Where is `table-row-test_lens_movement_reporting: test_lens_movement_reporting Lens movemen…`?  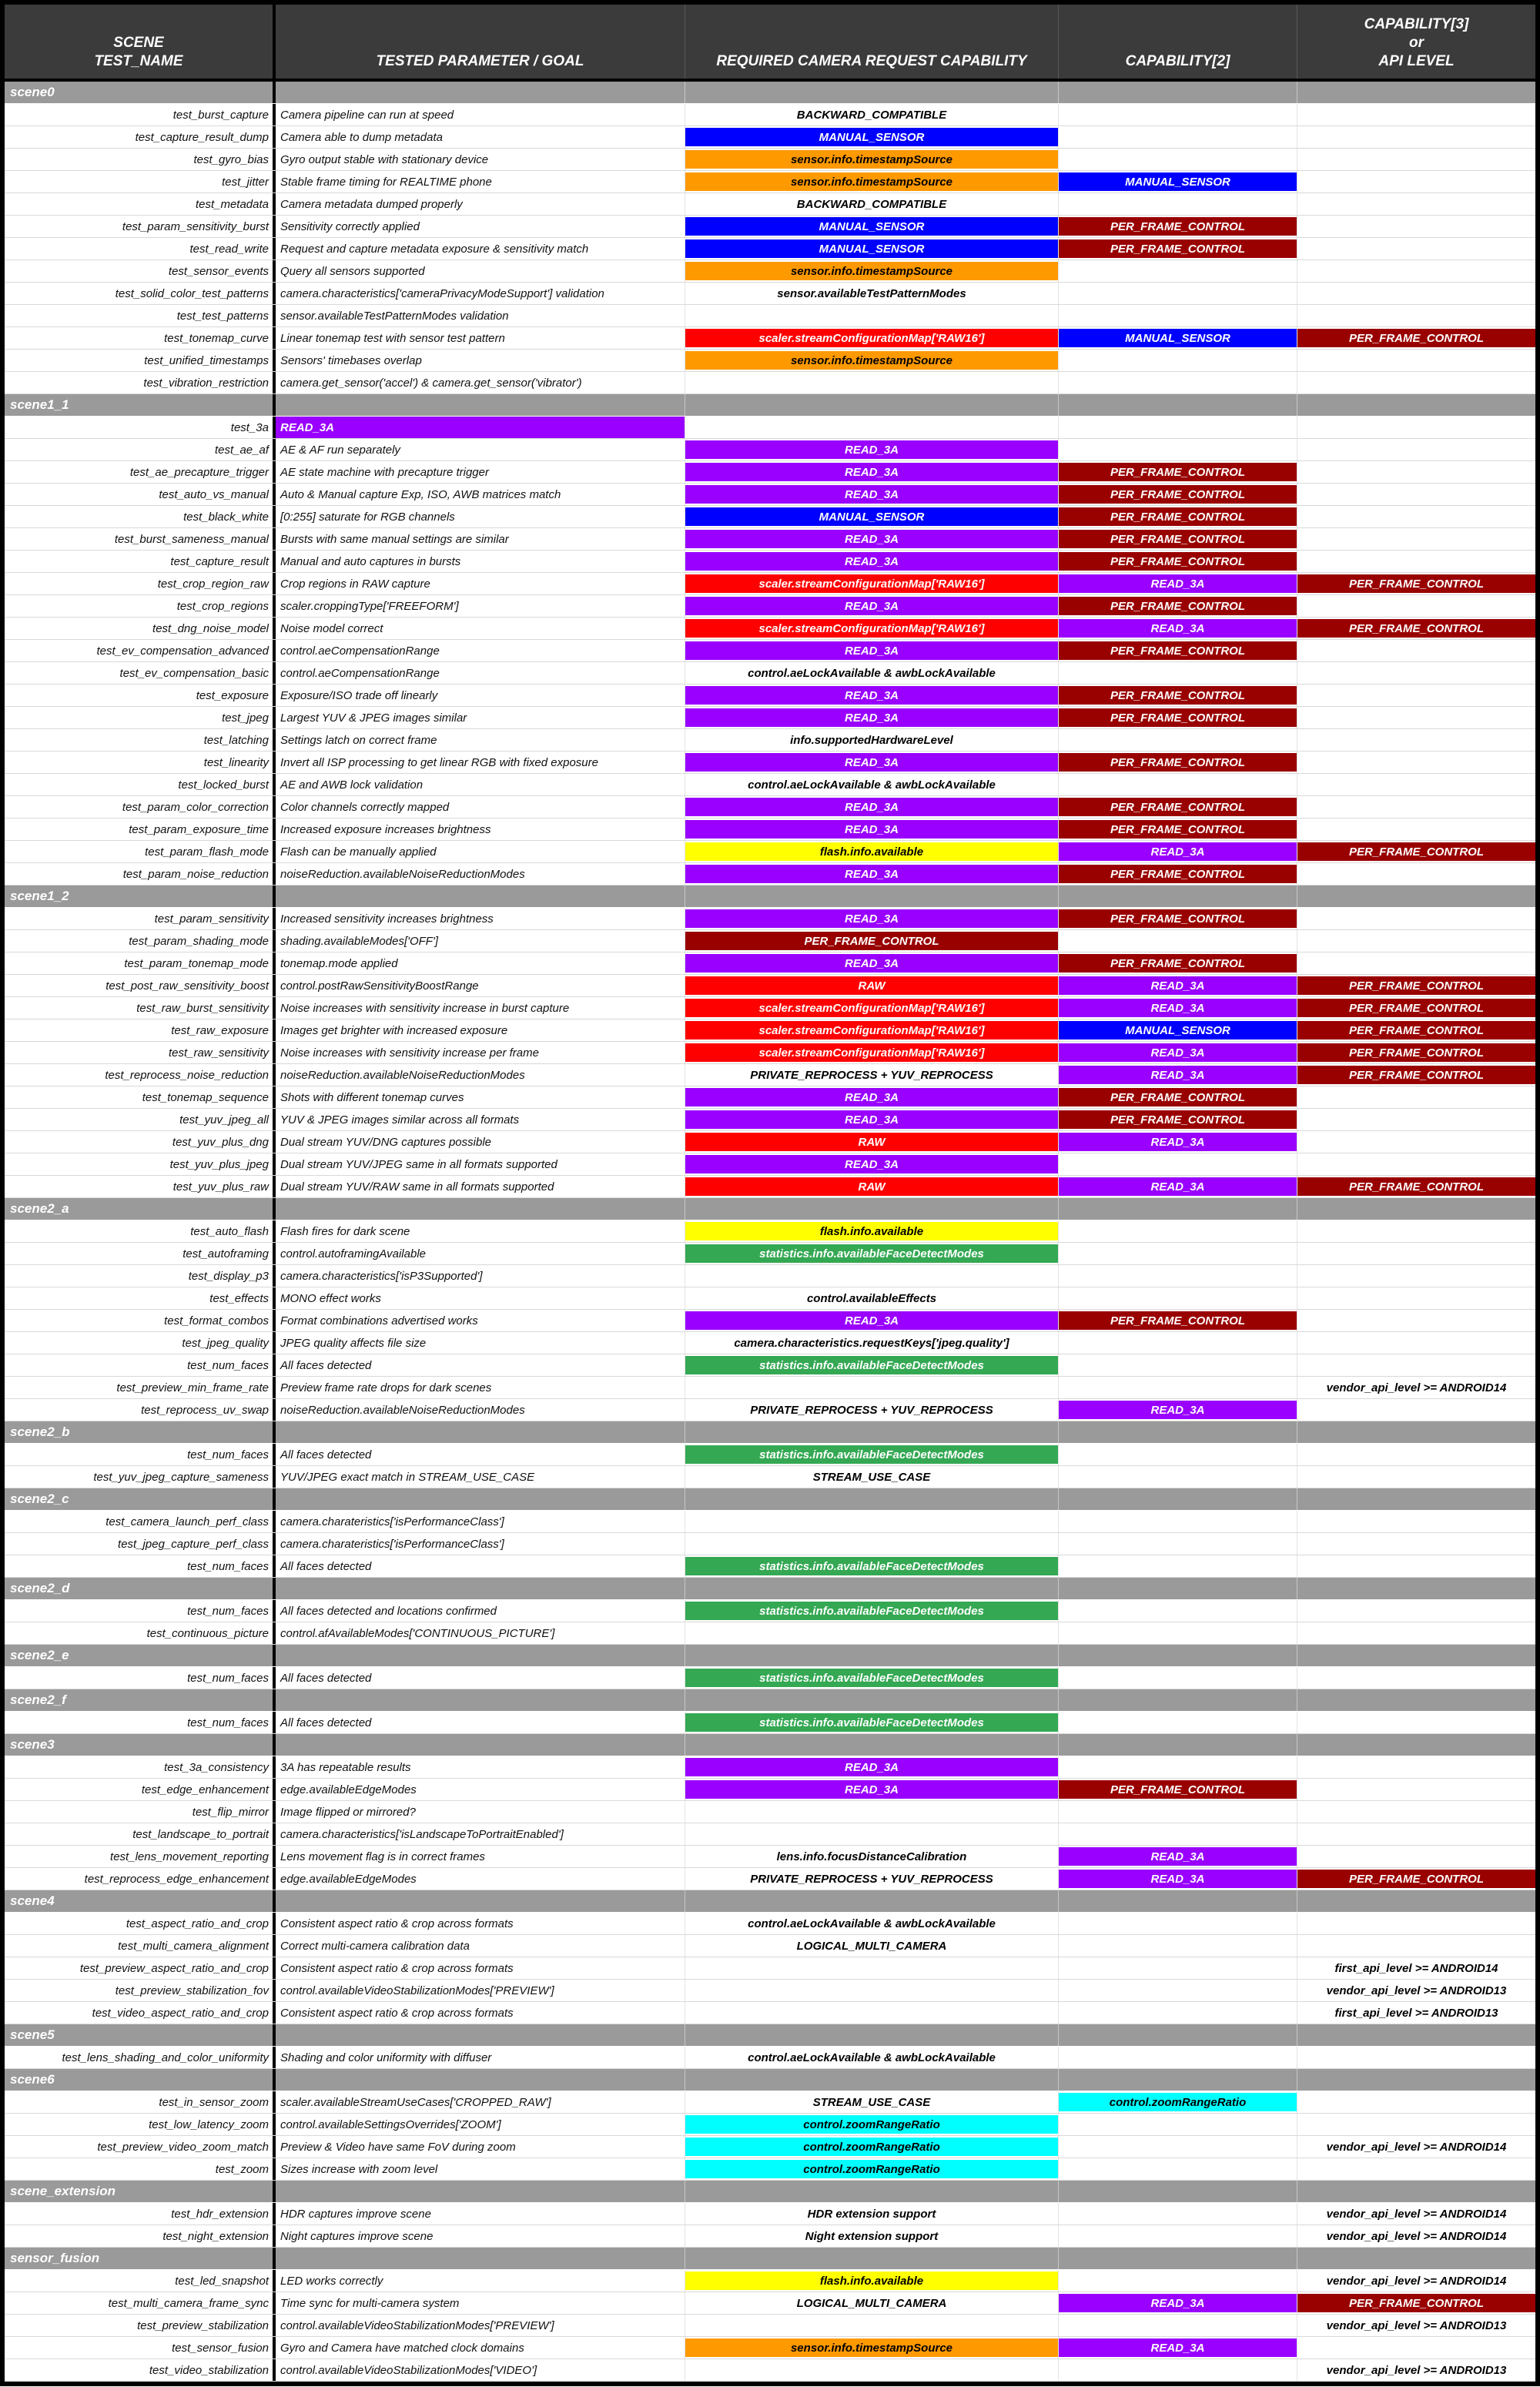 table-row-test_lens_movement_reporting: test_lens_movement_reporting Lens movemen… is located at coordinates (770, 1857).